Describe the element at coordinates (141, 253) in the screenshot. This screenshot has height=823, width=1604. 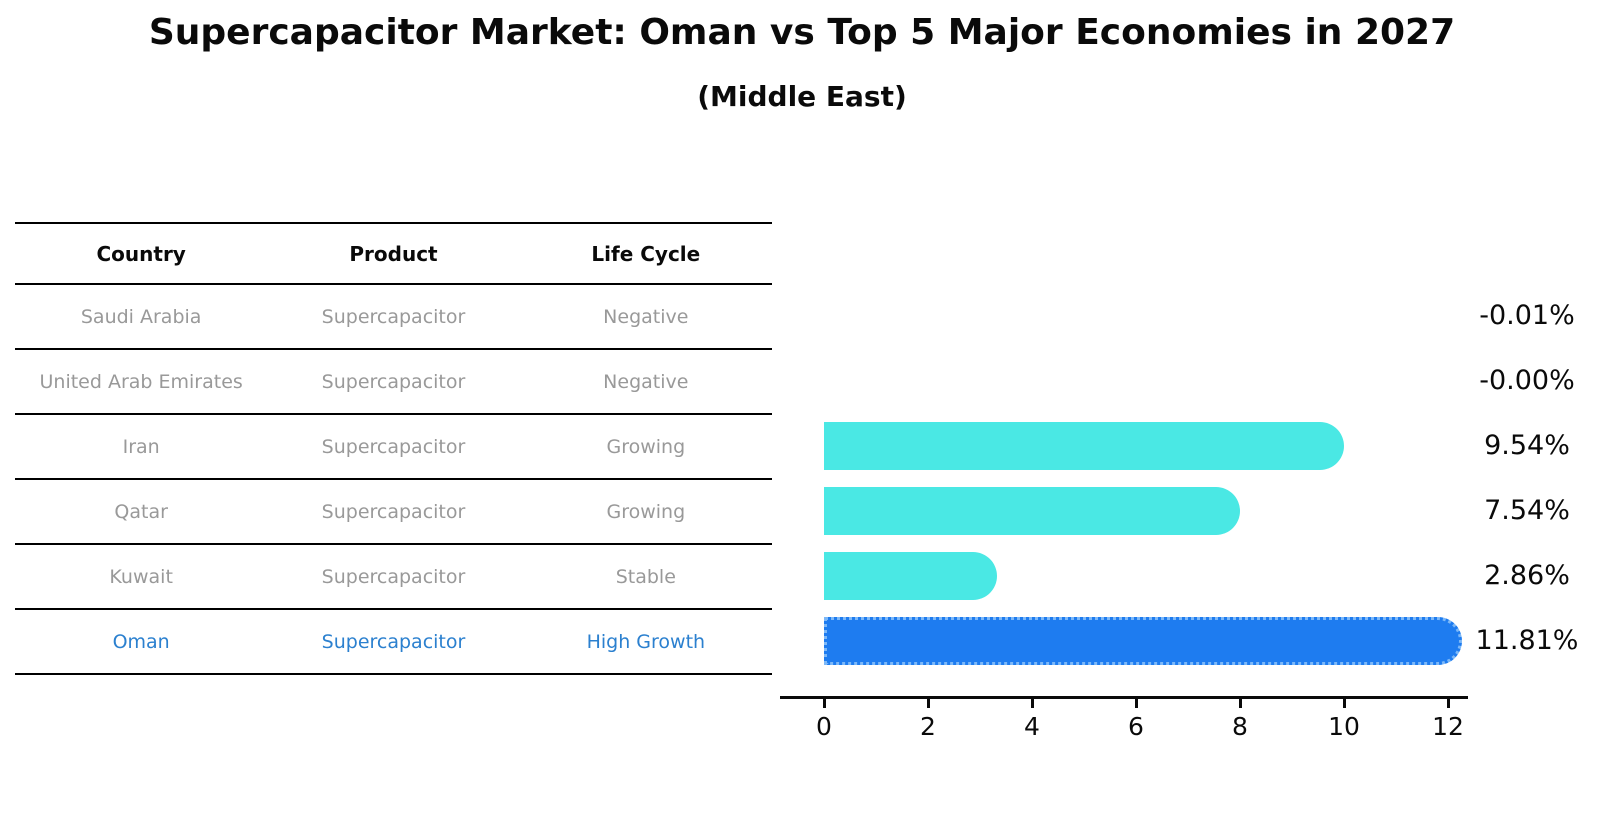
I see `header-country: Country` at that location.